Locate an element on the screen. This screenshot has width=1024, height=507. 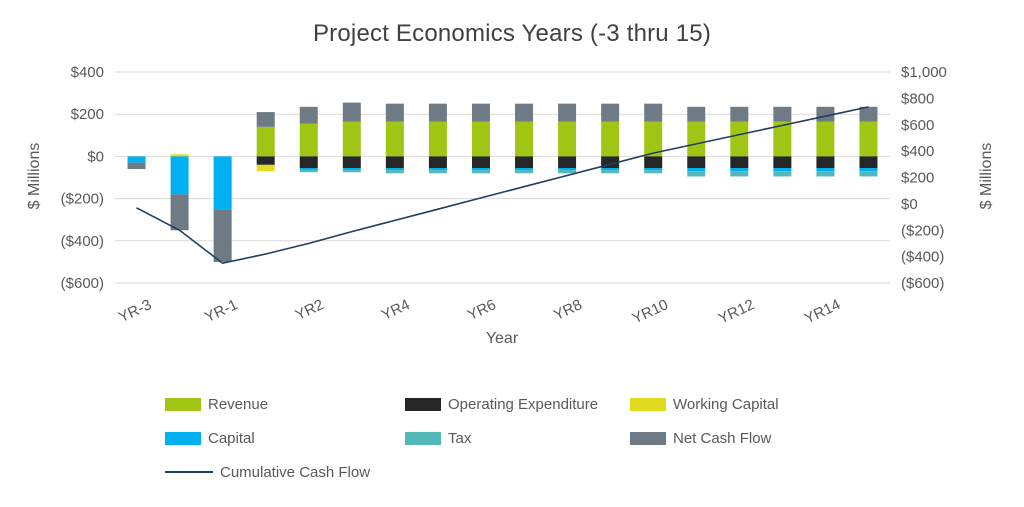
right-axis-tick-label: $800 is located at coordinates (917, 98).